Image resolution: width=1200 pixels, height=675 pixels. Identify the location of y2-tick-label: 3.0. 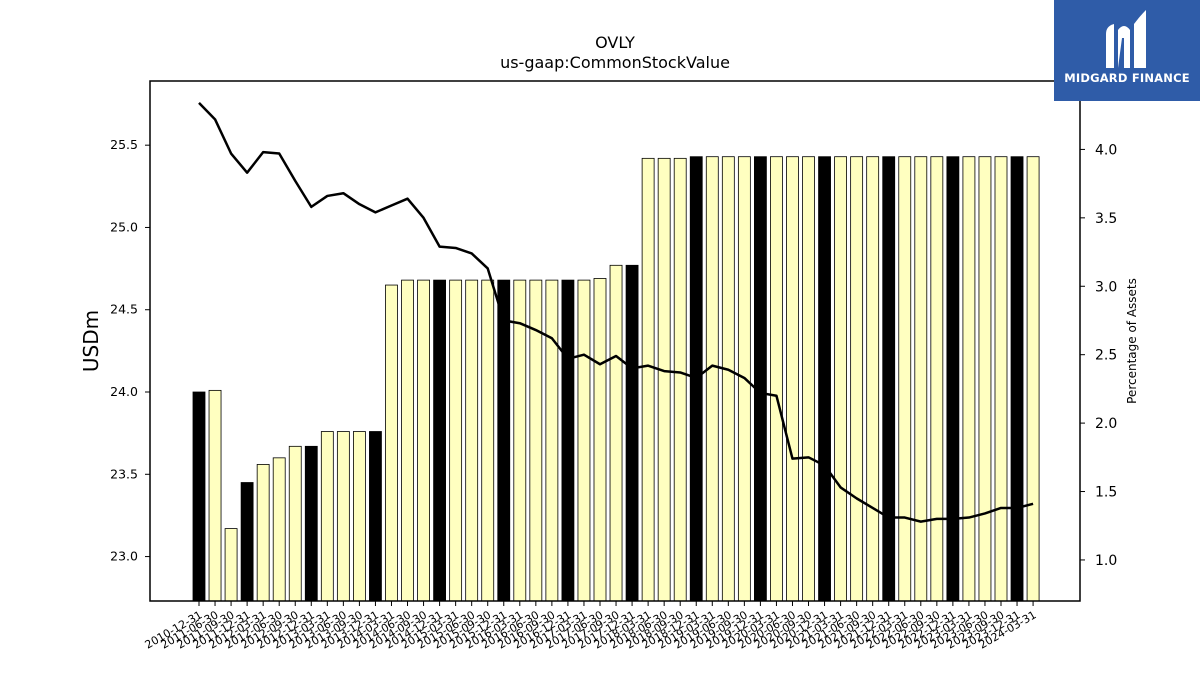
(1106, 287).